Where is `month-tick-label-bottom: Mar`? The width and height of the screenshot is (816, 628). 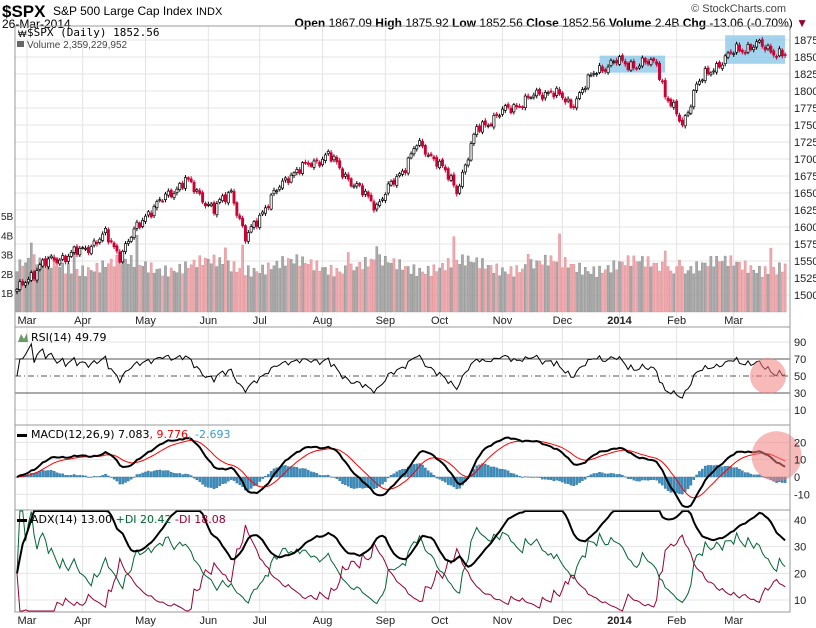 month-tick-label-bottom: Mar is located at coordinates (733, 621).